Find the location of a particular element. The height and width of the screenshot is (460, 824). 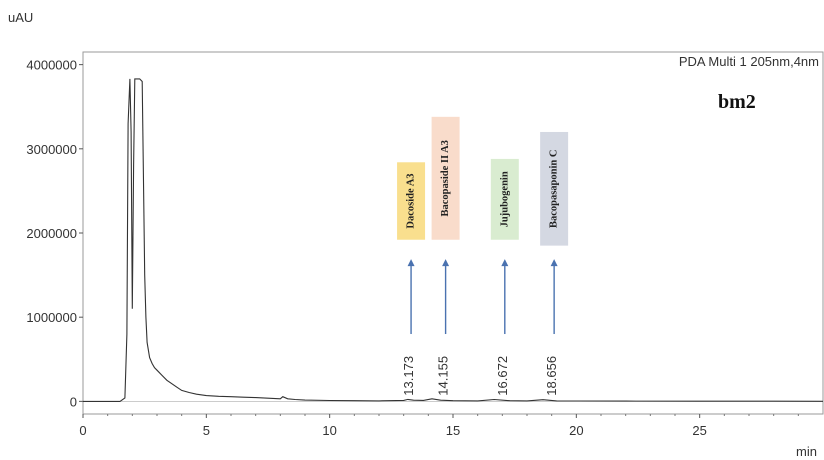

y-axis: 0 1000000 2000000 3000000 4000000 is located at coordinates (54, 233).